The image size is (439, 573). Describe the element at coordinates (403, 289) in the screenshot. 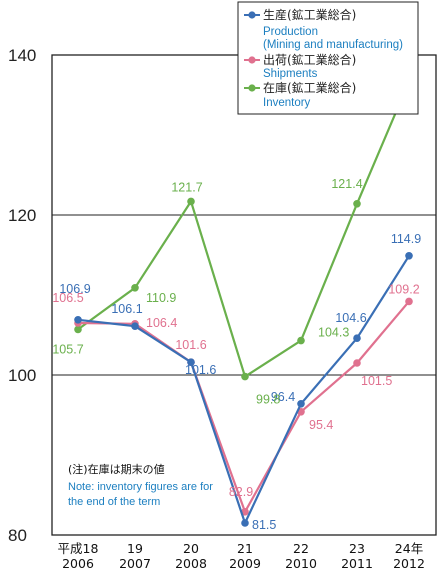

I see `data-label-1-6: 109.2` at that location.